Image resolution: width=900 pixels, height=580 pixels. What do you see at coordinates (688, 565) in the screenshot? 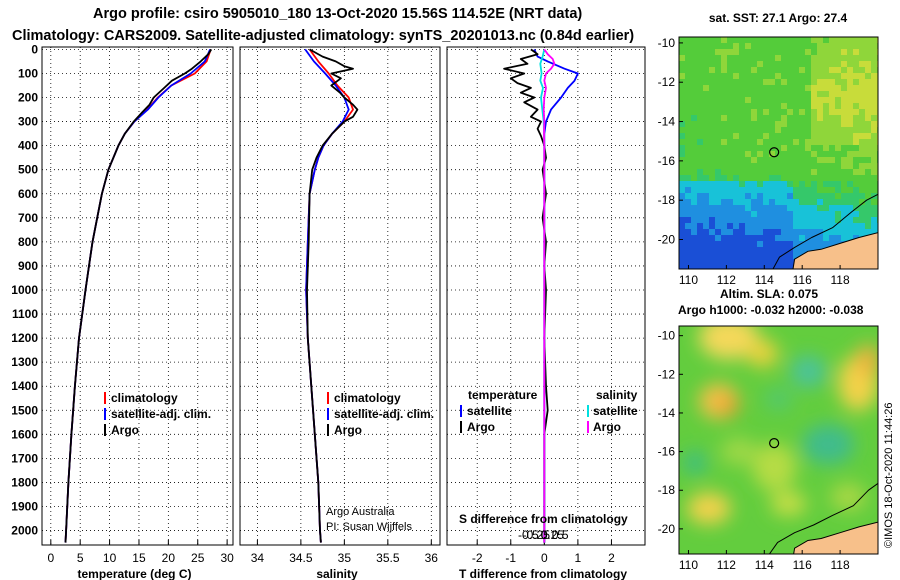
I see `x-tick-label: 110` at bounding box center [688, 565].